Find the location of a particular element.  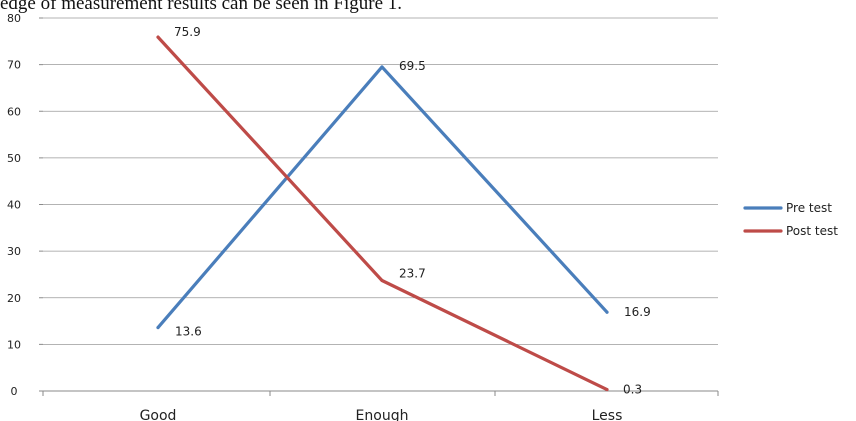

x-tick-label: Enough is located at coordinates (382, 414).